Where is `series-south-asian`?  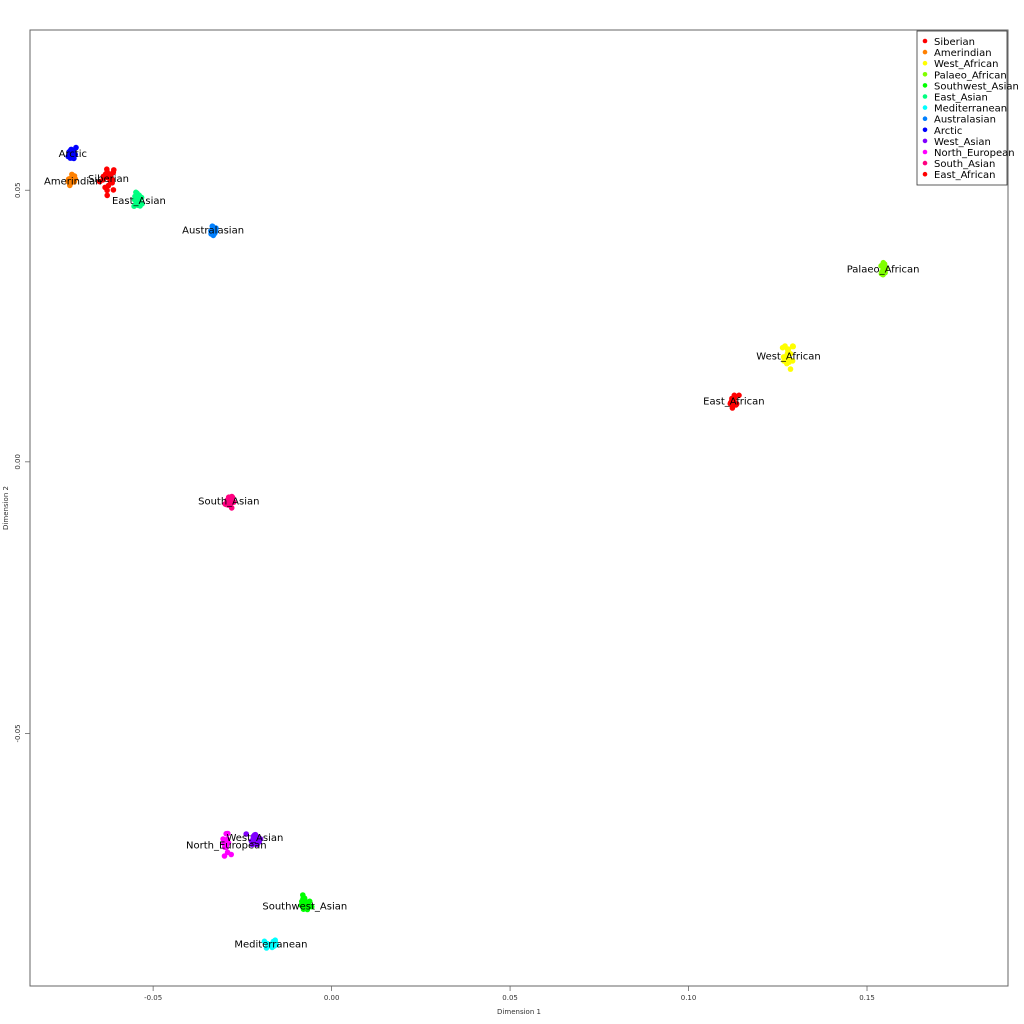 series-south-asian is located at coordinates (229, 502).